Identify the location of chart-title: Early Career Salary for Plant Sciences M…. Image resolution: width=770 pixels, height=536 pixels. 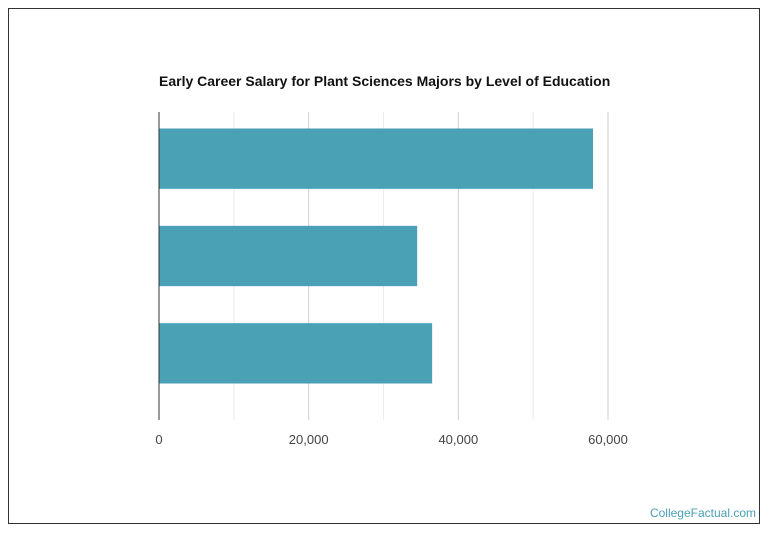
(385, 81).